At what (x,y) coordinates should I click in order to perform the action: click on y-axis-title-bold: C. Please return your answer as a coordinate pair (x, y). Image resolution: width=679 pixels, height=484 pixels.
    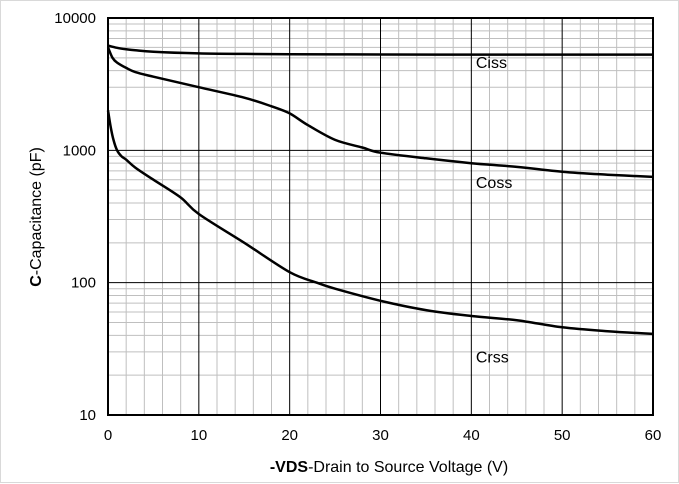
    Looking at the image, I should click on (36, 281).